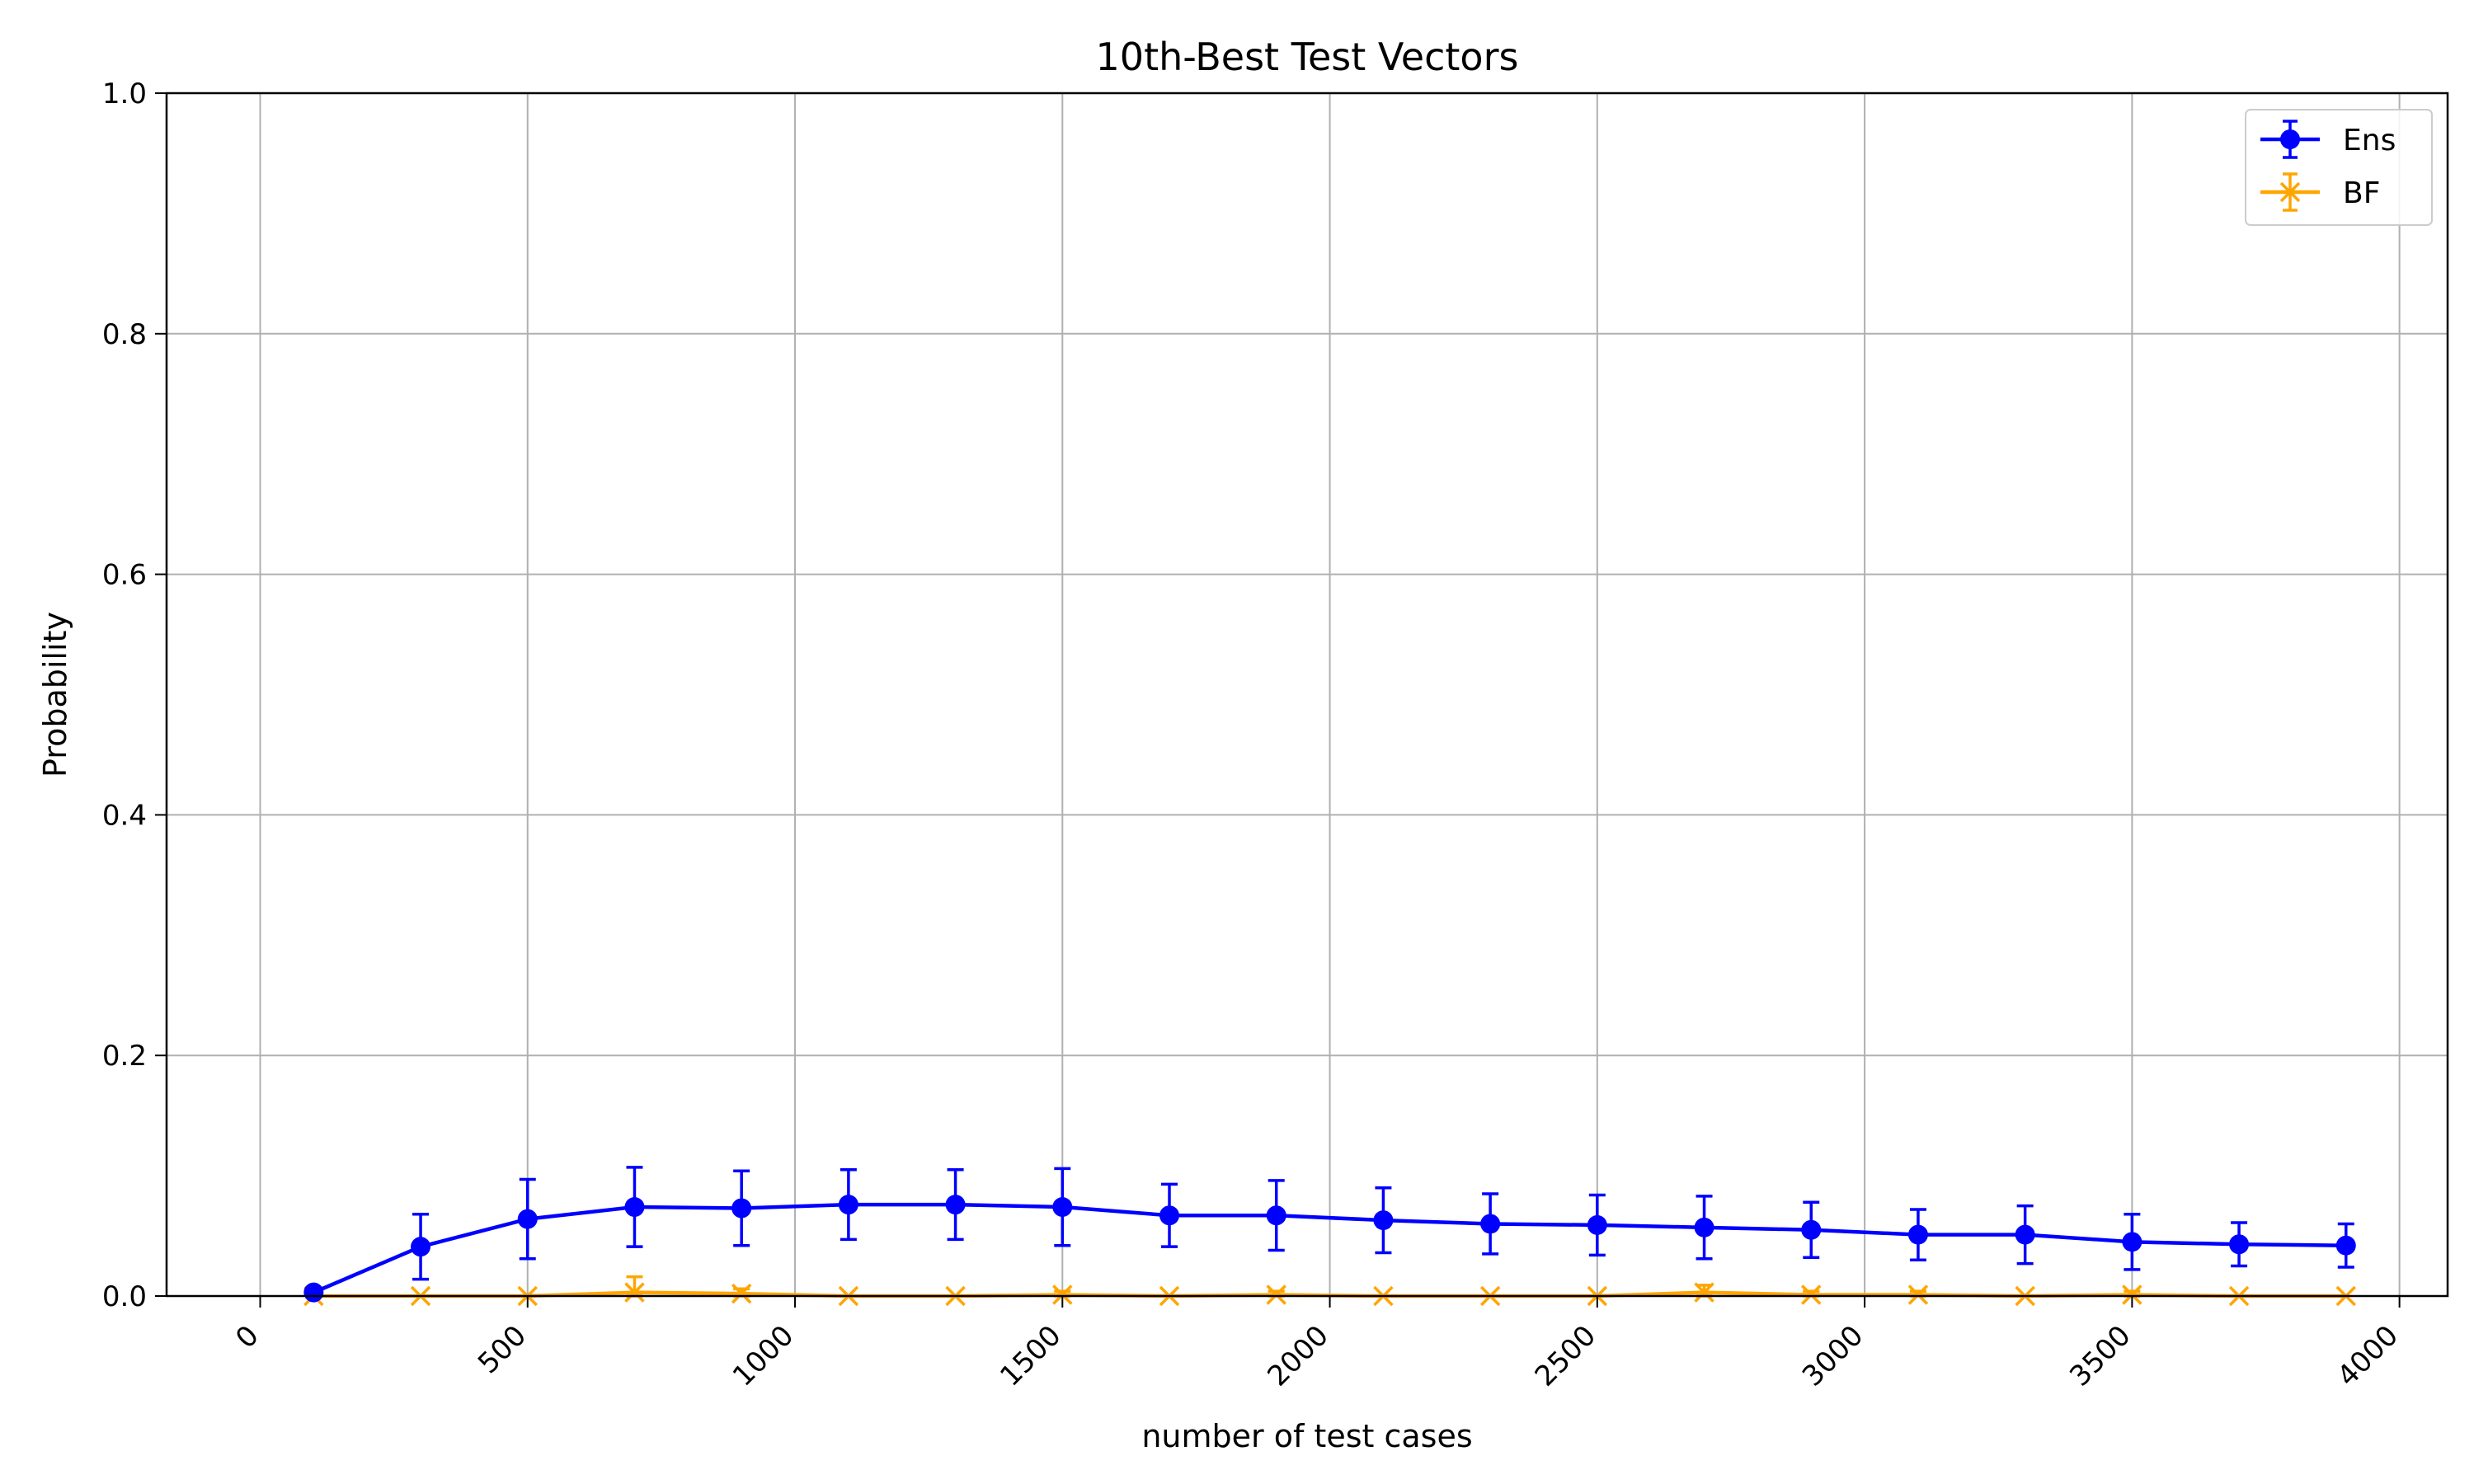  Describe the element at coordinates (124, 1056) in the screenshot. I see `y-tick-label: 0.2` at that location.